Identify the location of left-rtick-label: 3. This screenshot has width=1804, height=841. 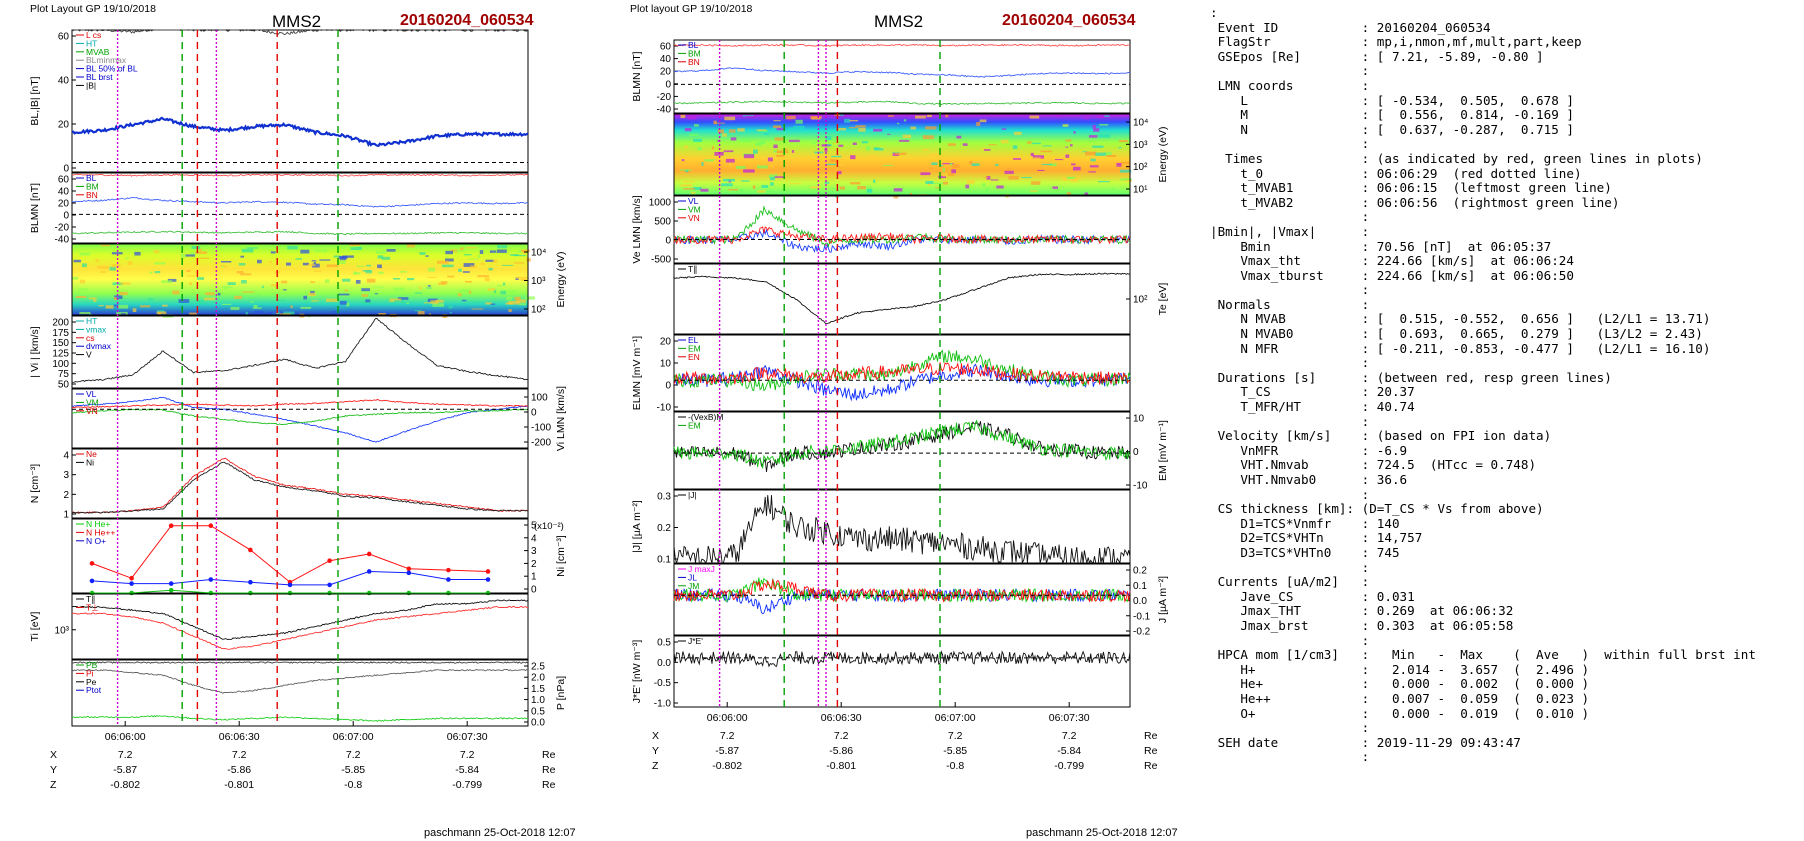
(534, 551).